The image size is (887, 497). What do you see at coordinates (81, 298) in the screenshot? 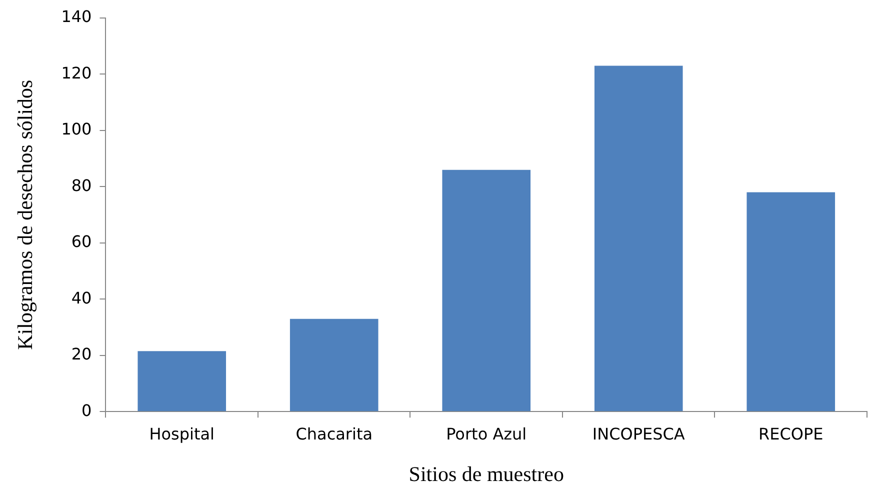
I see `y-tick-label: 40` at bounding box center [81, 298].